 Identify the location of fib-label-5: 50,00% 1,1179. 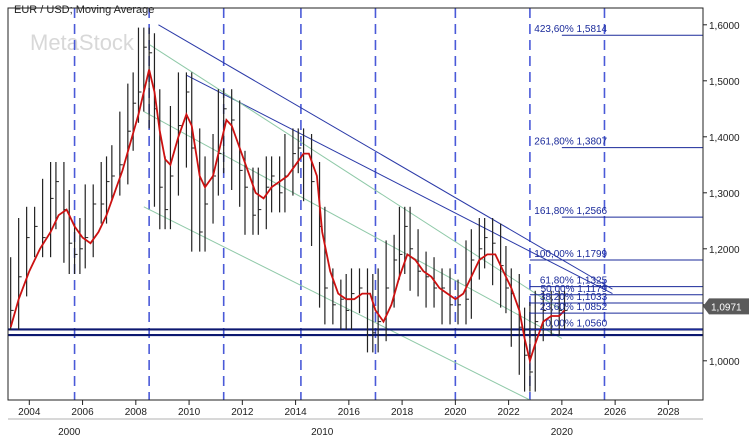
(574, 289).